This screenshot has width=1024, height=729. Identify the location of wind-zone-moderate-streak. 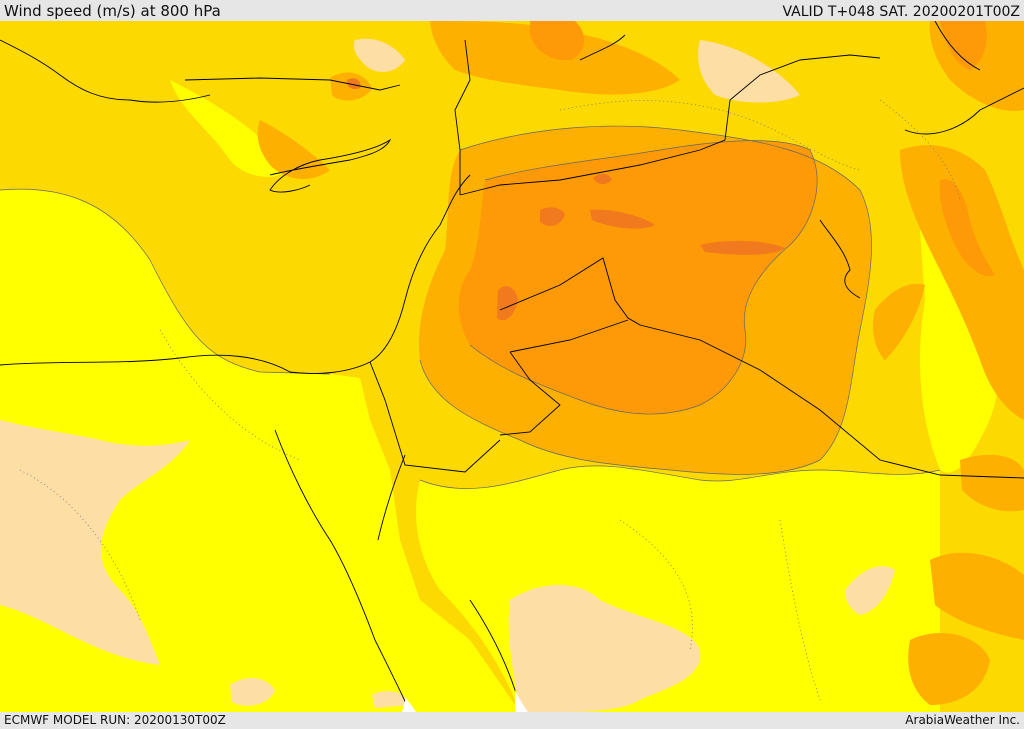
(899, 321).